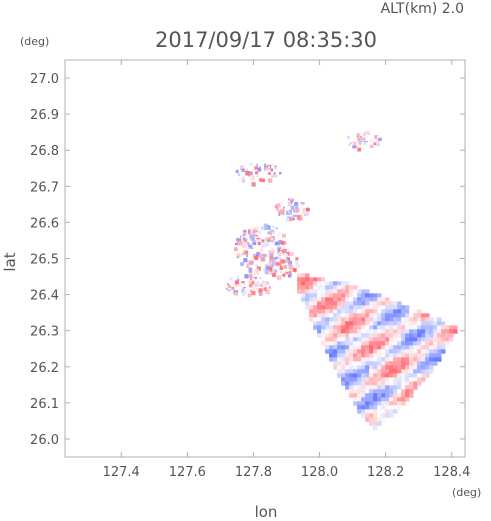 The height and width of the screenshot is (521, 491). Describe the element at coordinates (364, 141) in the screenshot. I see `echo-cluster` at that location.